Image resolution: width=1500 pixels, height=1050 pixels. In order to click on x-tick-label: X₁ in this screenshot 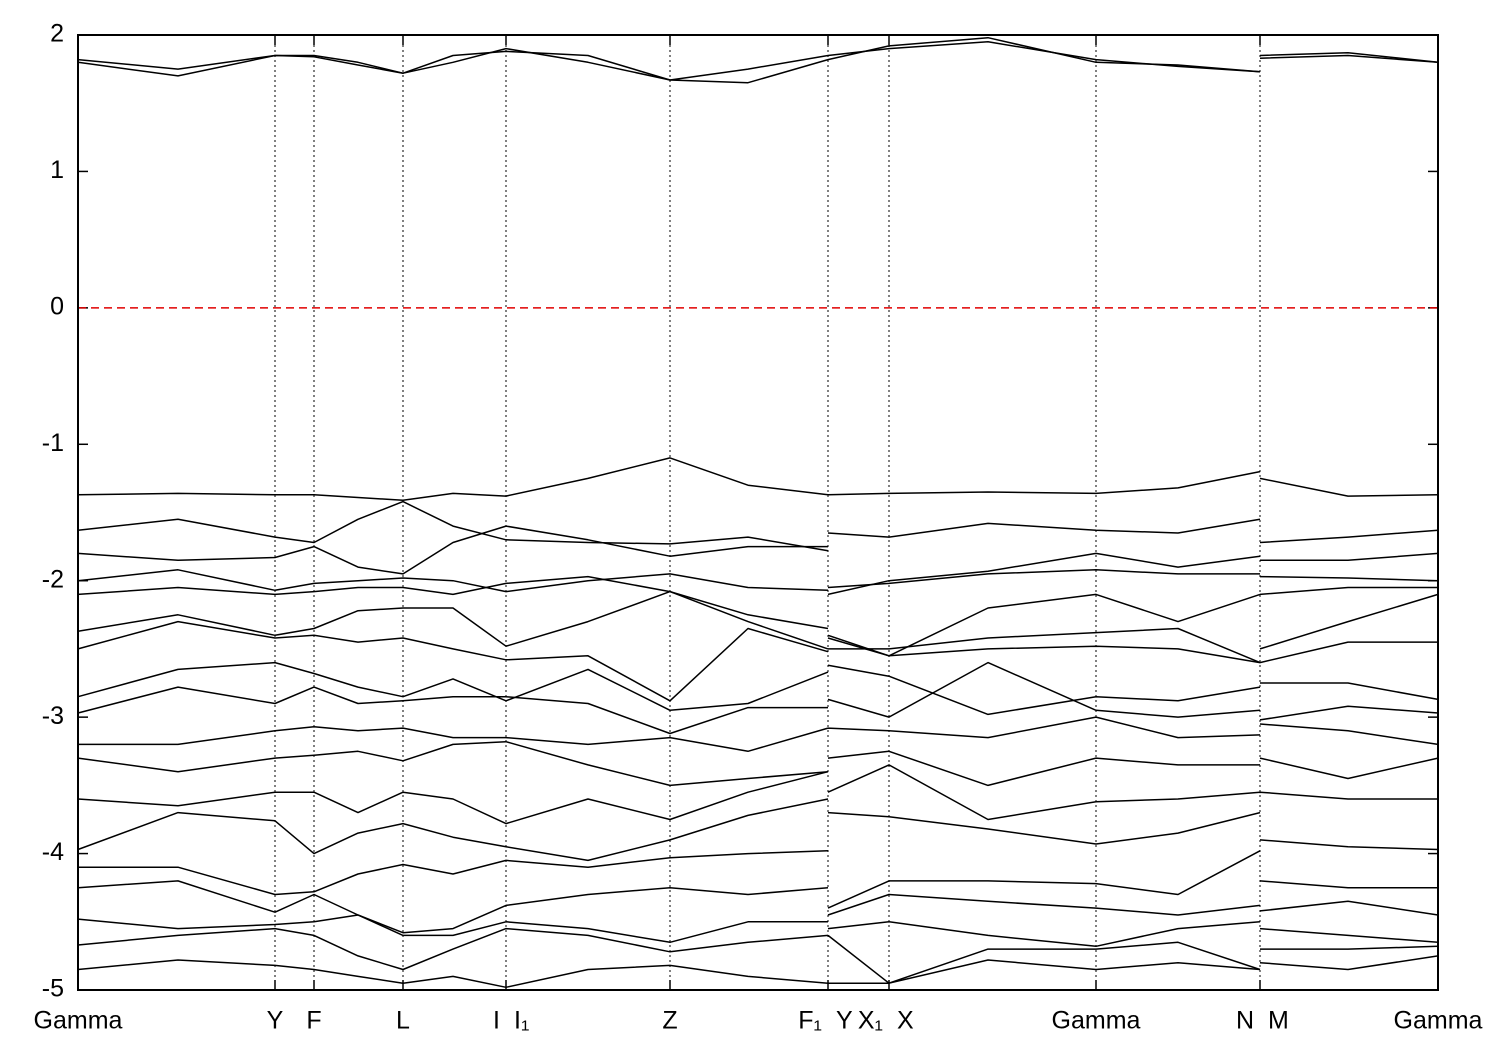, I will do `click(870, 1021)`.